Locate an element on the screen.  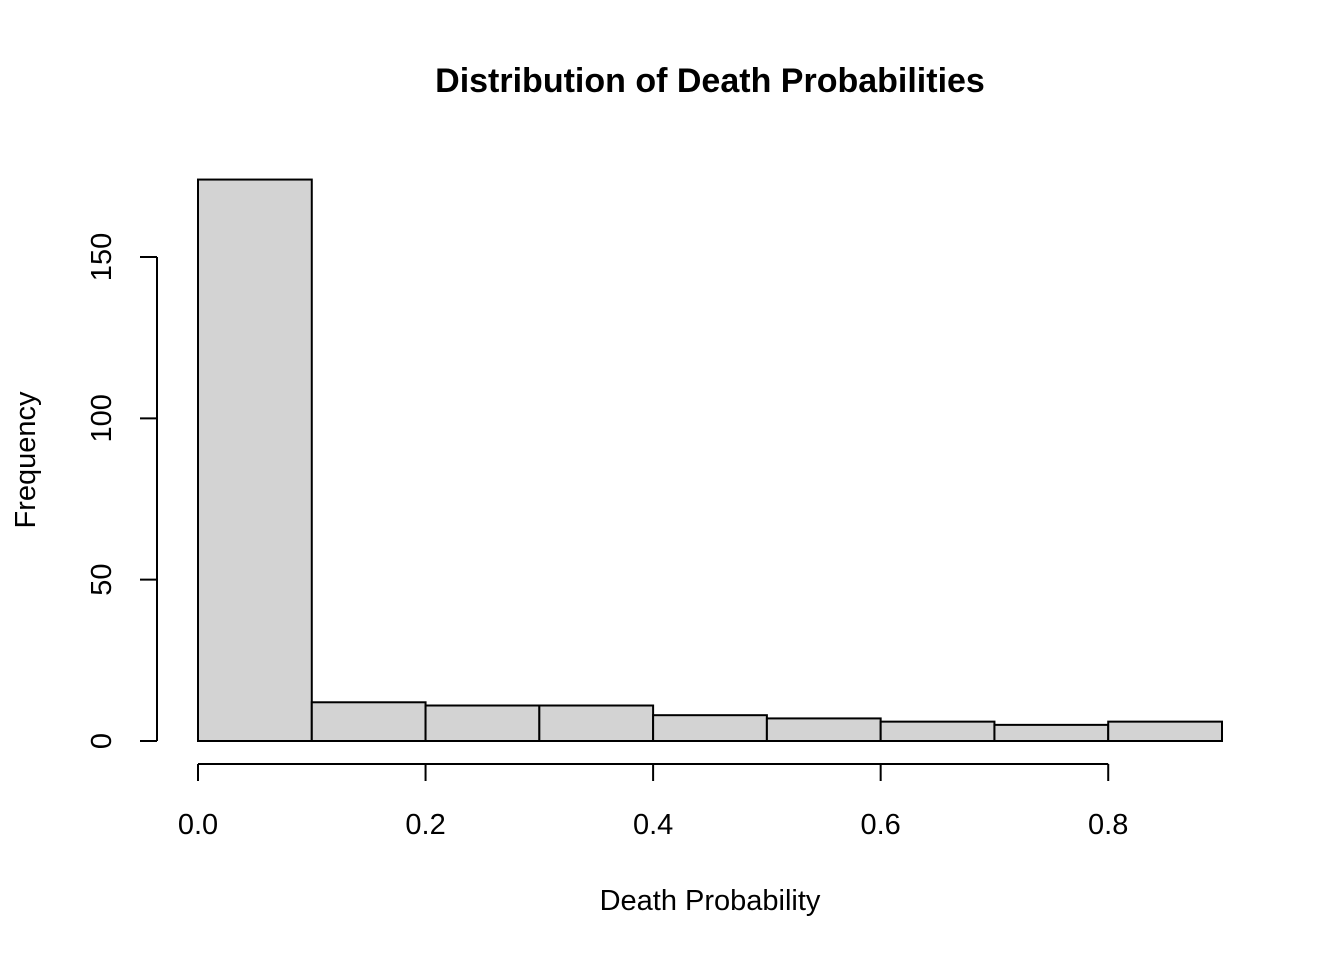
chart-title: Distribution of Death Probabilities is located at coordinates (710, 81).